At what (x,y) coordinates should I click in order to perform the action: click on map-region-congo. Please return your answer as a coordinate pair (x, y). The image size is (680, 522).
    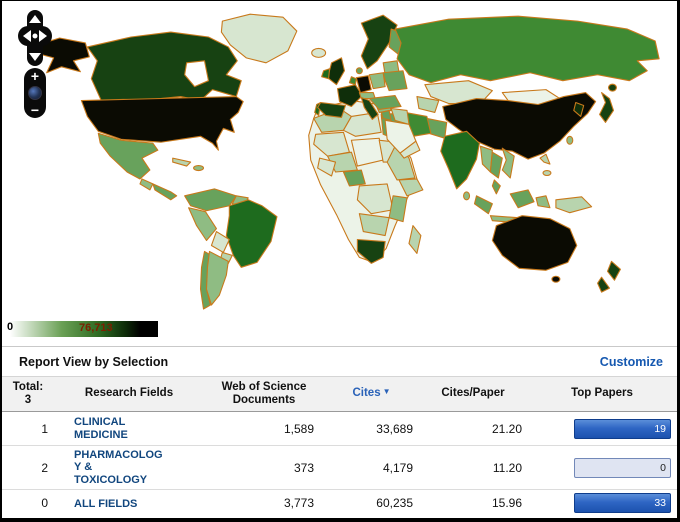
    Looking at the image, I should click on (375, 199).